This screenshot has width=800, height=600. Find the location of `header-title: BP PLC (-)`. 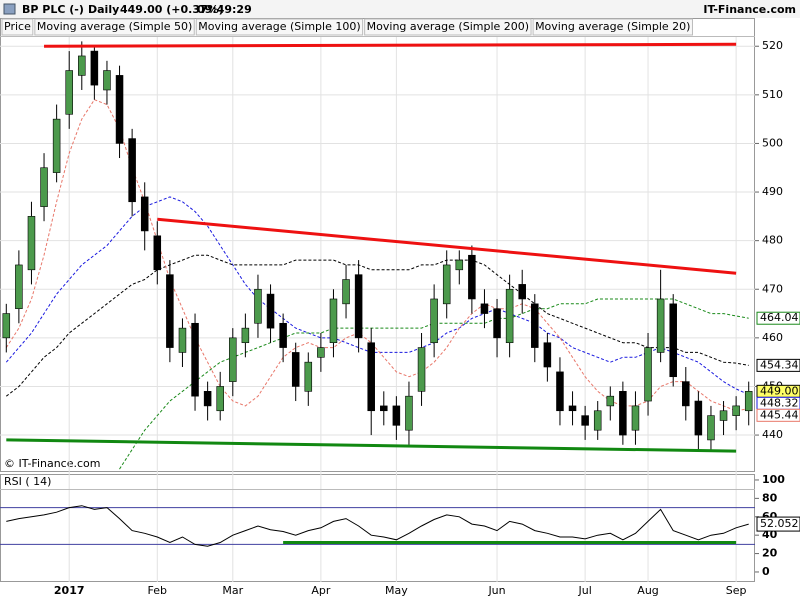

header-title: BP PLC (-) is located at coordinates (53, 9).